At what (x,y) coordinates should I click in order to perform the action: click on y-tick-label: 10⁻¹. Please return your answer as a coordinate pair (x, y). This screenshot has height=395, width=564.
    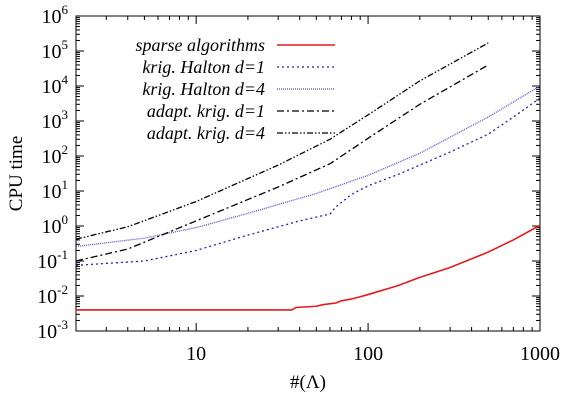
    Looking at the image, I should click on (52, 260).